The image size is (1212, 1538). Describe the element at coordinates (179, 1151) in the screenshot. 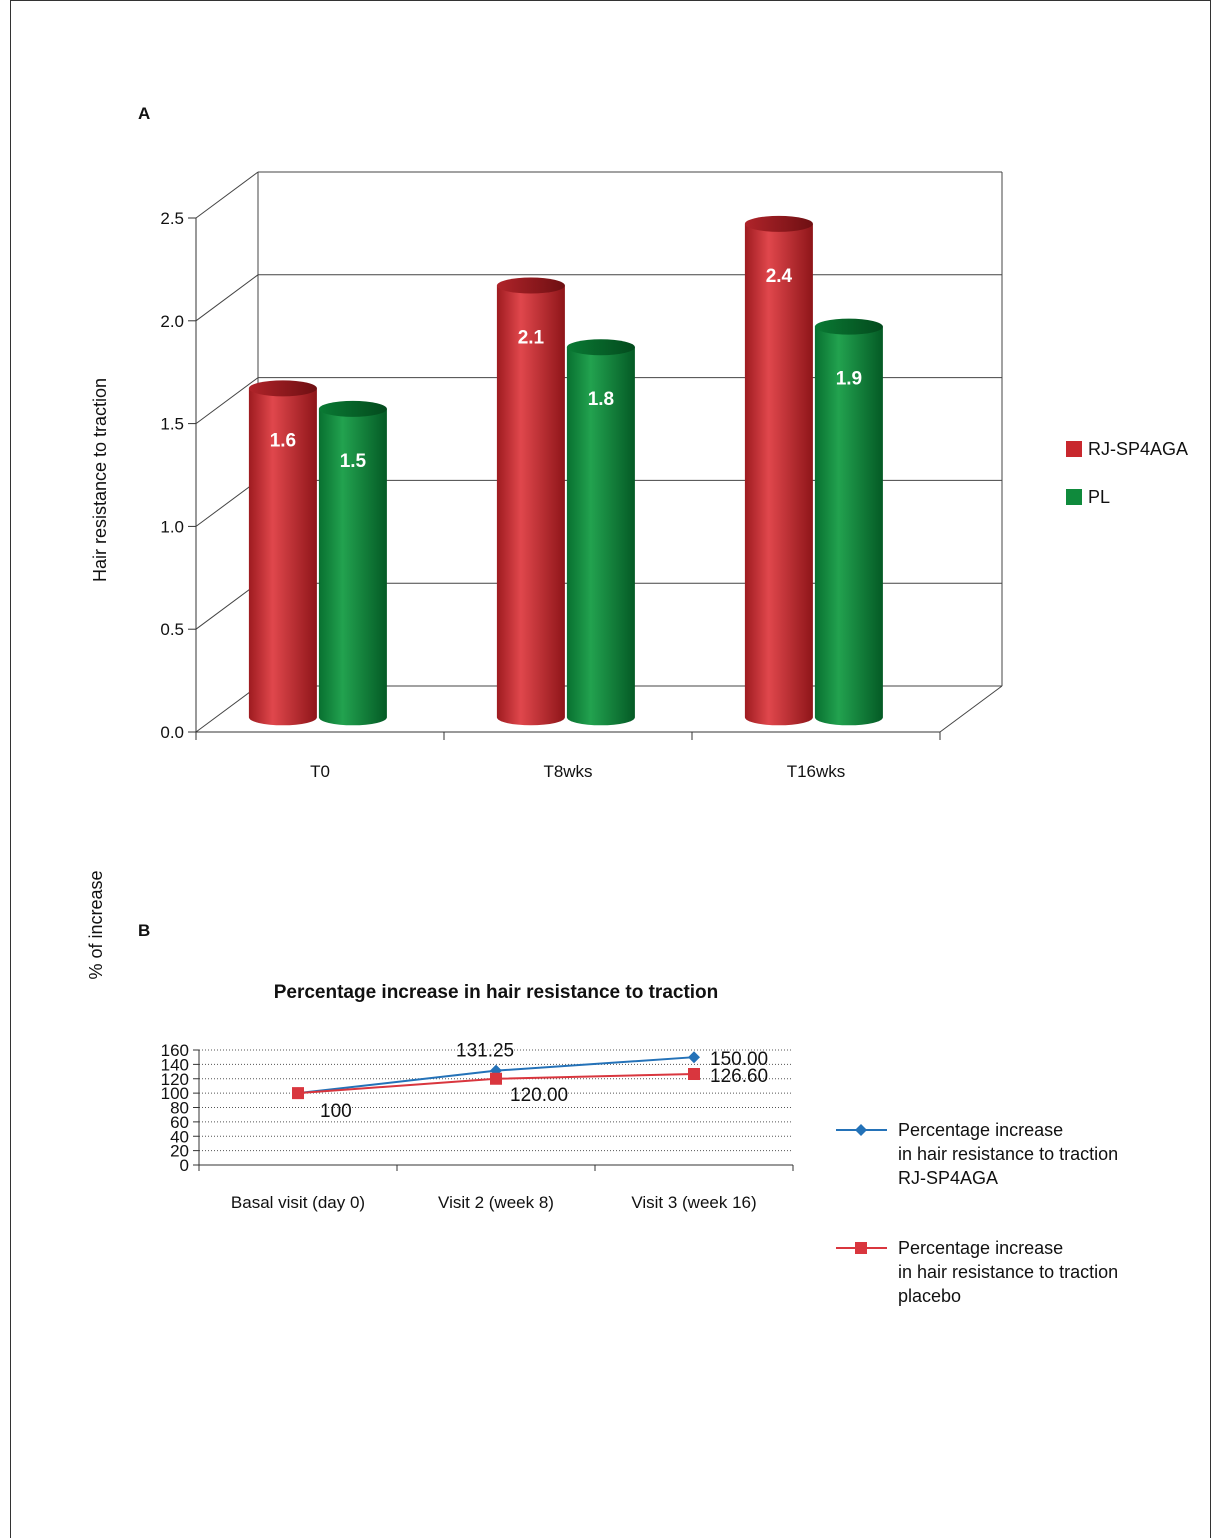

I see `y-tick-label: 20` at that location.